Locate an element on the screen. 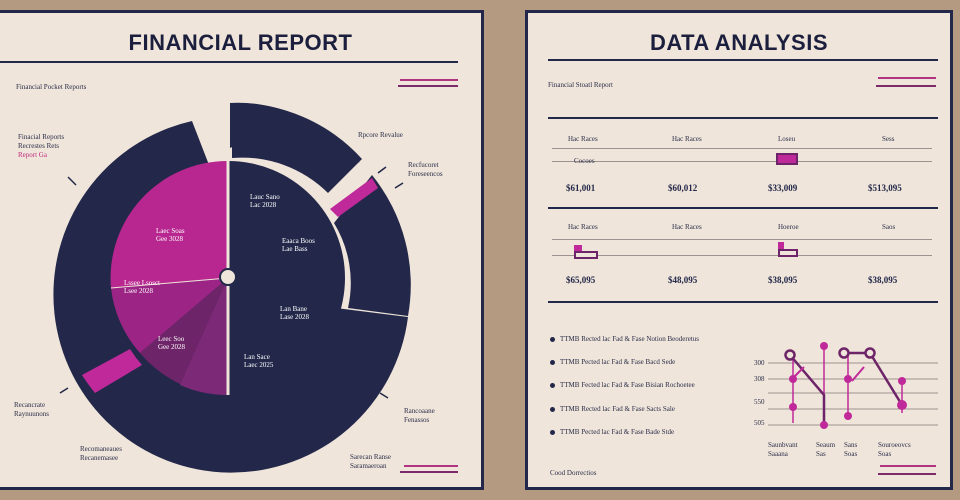  wedge-label: Leec Soo Gee 2028 is located at coordinates (172, 343).